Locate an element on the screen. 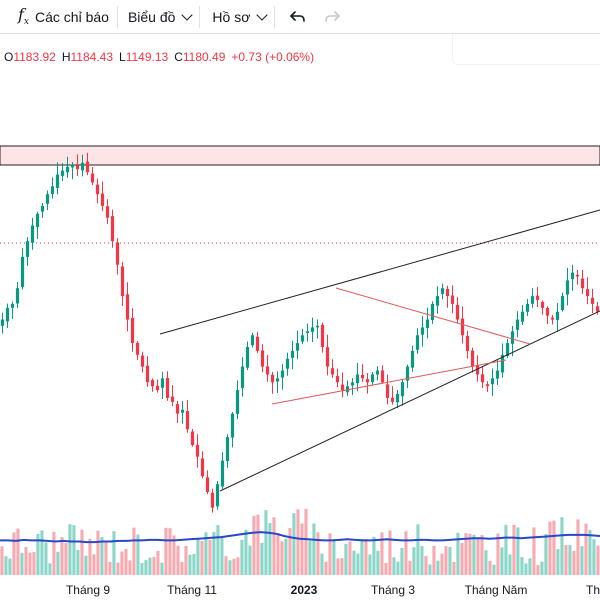  undo-button is located at coordinates (298, 17).